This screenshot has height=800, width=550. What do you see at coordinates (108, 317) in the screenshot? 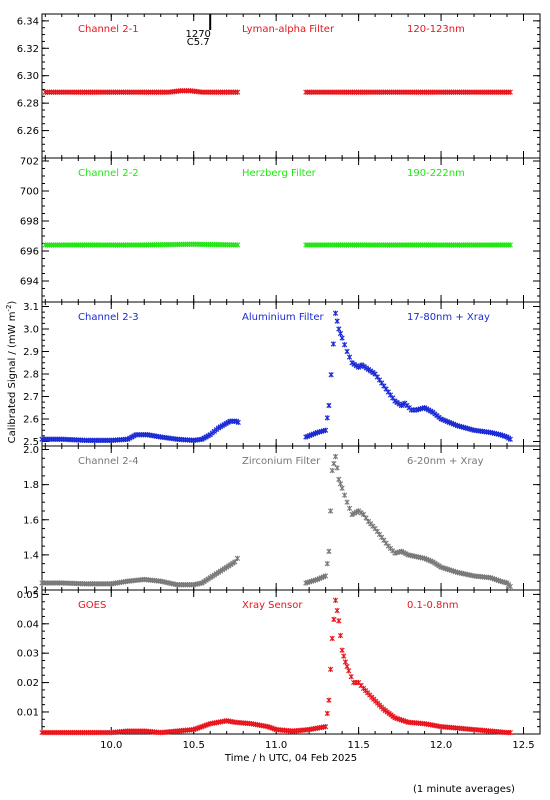
I see `channel-label: Channel 2-3` at bounding box center [108, 317].